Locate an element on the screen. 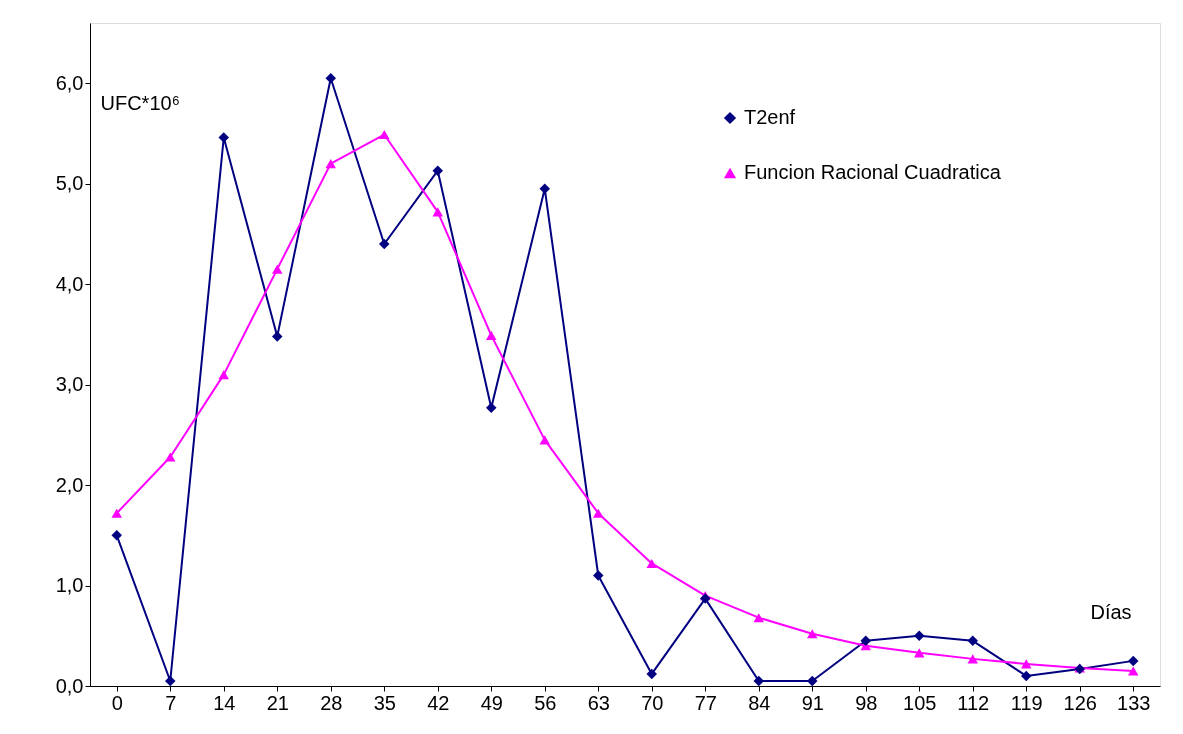 The width and height of the screenshot is (1183, 734). y-axis-title: UFC*10⁶ is located at coordinates (140, 102).